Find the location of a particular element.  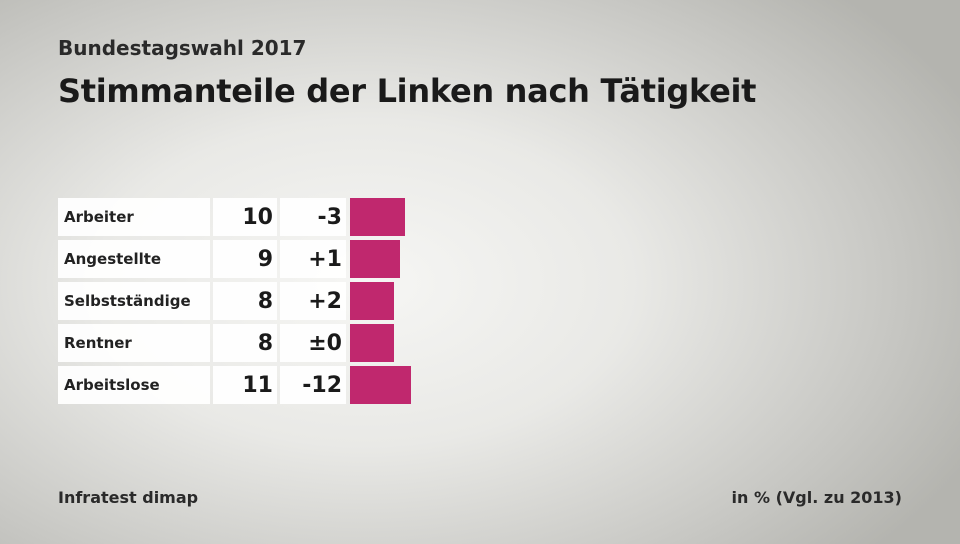

chart-title: Stimmanteile der Linken nach Tätigkeit is located at coordinates (407, 91).